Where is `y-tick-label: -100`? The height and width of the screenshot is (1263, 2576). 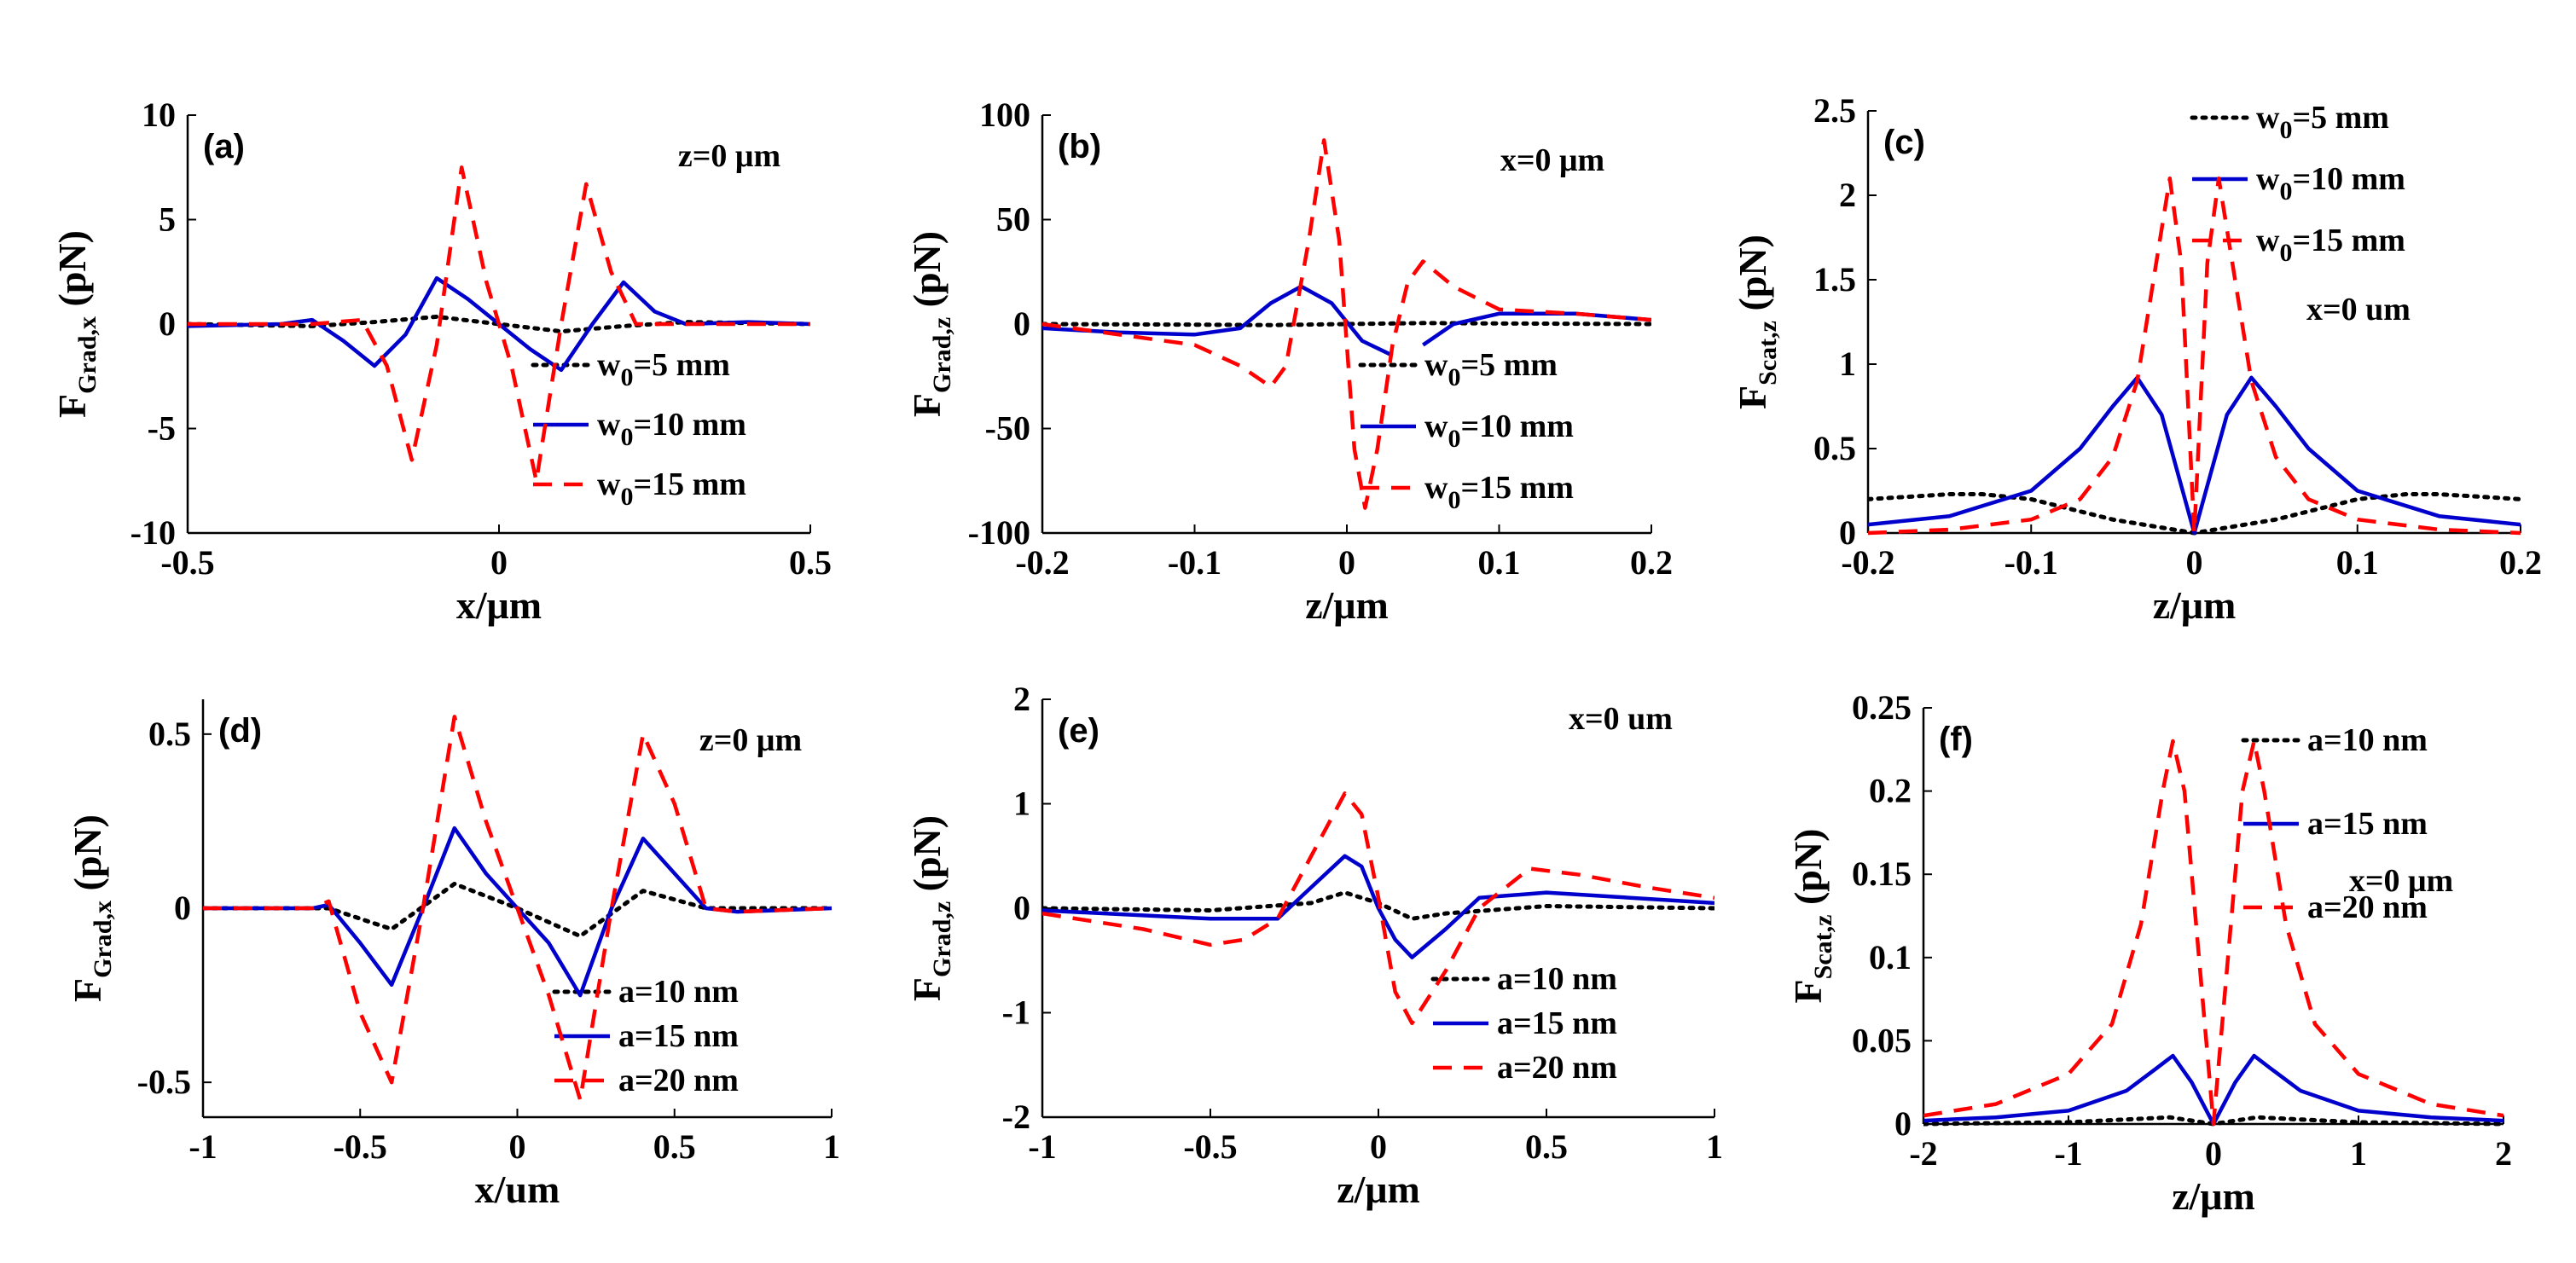
y-tick-label: -100 is located at coordinates (999, 532).